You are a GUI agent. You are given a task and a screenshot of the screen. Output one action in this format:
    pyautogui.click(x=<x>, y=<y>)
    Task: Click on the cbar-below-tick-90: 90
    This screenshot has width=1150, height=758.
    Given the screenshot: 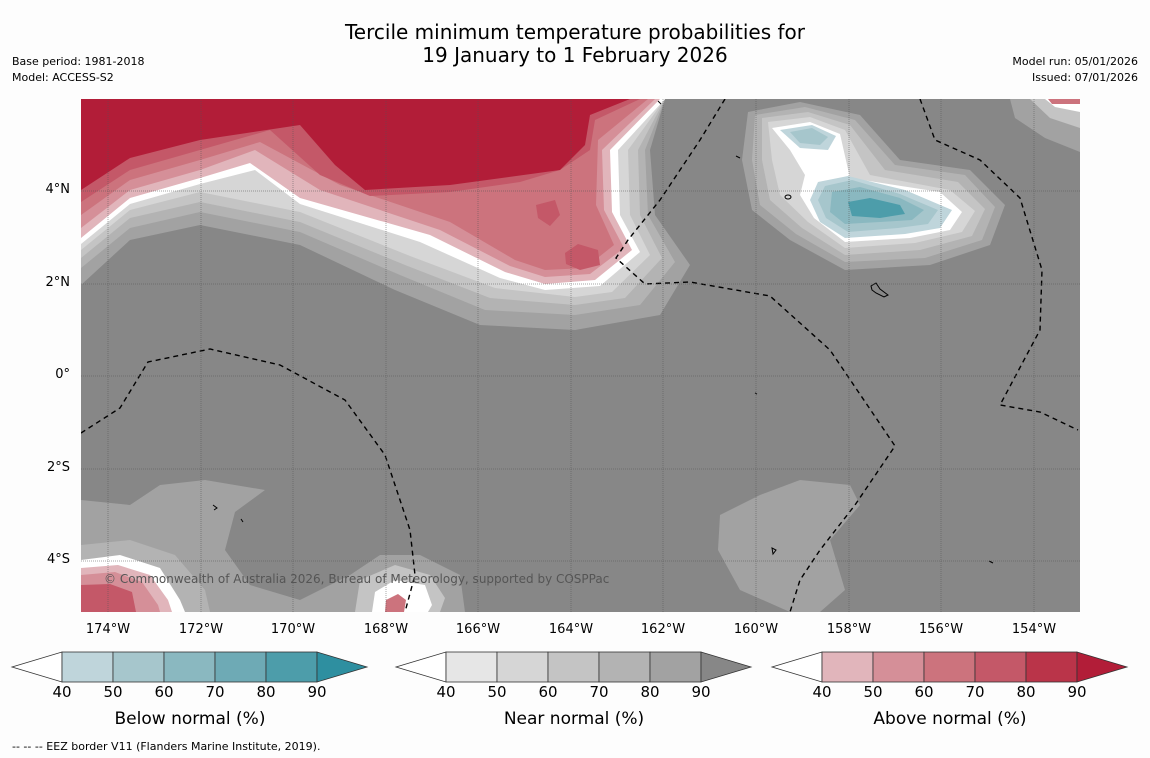 What is the action you would take?
    pyautogui.click(x=317, y=692)
    